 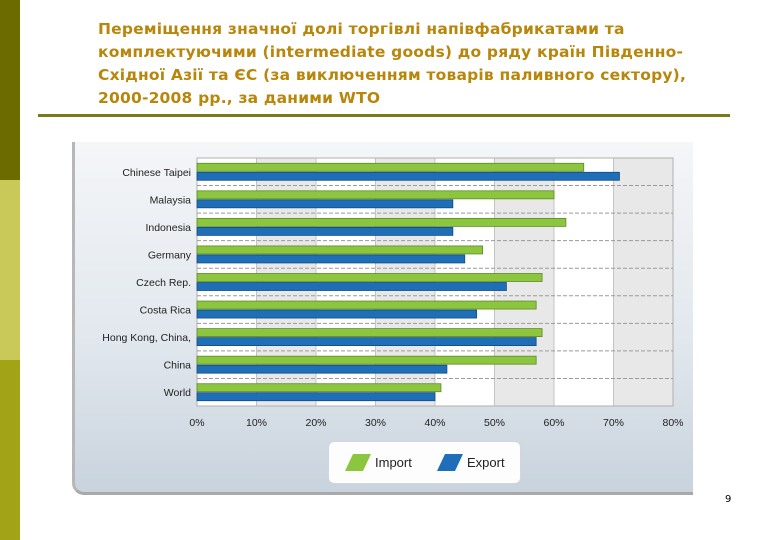 I want to click on category-label-6: Hong Kong, China,, so click(x=146, y=338).